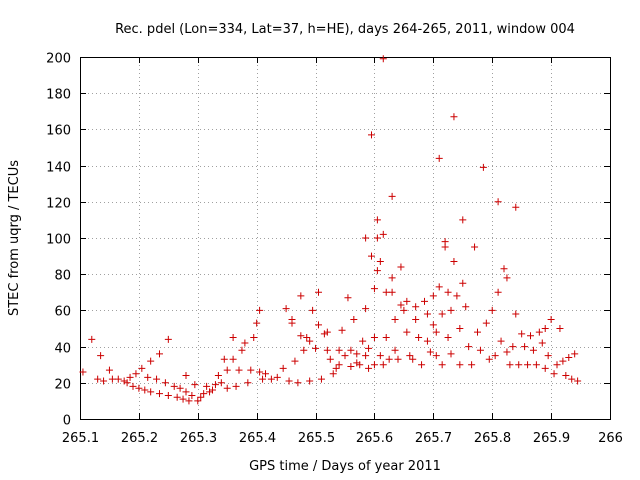 This screenshot has width=640, height=480. Describe the element at coordinates (58, 240) in the screenshot. I see `y-tick-label: 100` at that location.